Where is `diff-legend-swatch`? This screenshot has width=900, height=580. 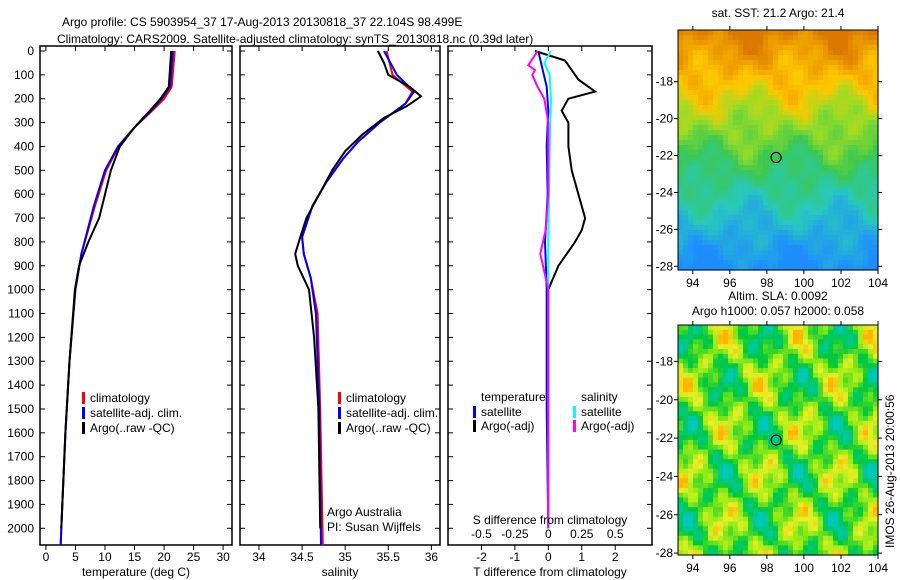 diff-legend-swatch is located at coordinates (574, 412).